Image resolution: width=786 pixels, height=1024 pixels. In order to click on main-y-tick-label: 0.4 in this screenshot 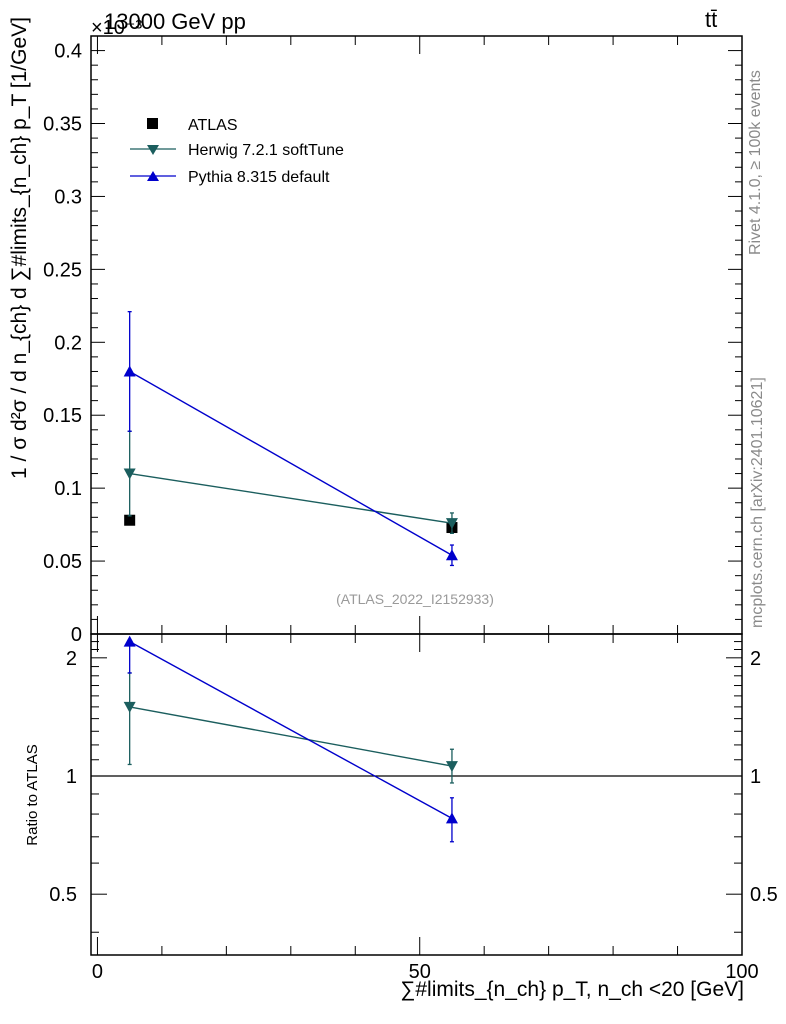, I will do `click(68, 52)`.